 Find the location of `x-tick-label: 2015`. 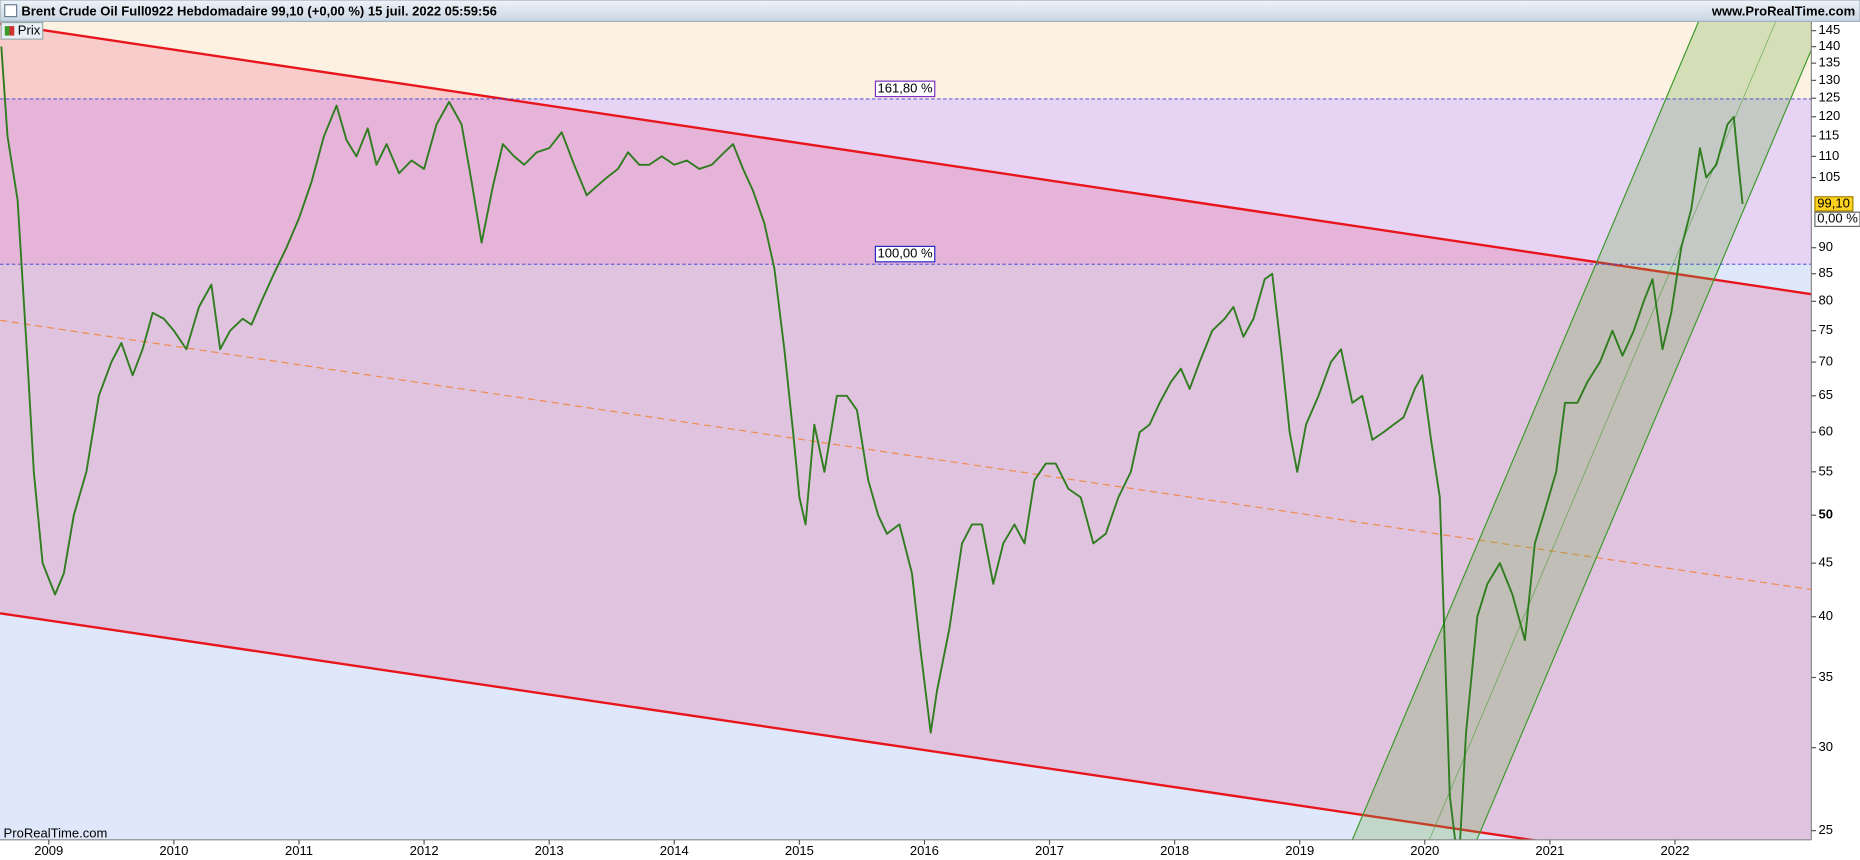

x-tick-label: 2015 is located at coordinates (799, 850).